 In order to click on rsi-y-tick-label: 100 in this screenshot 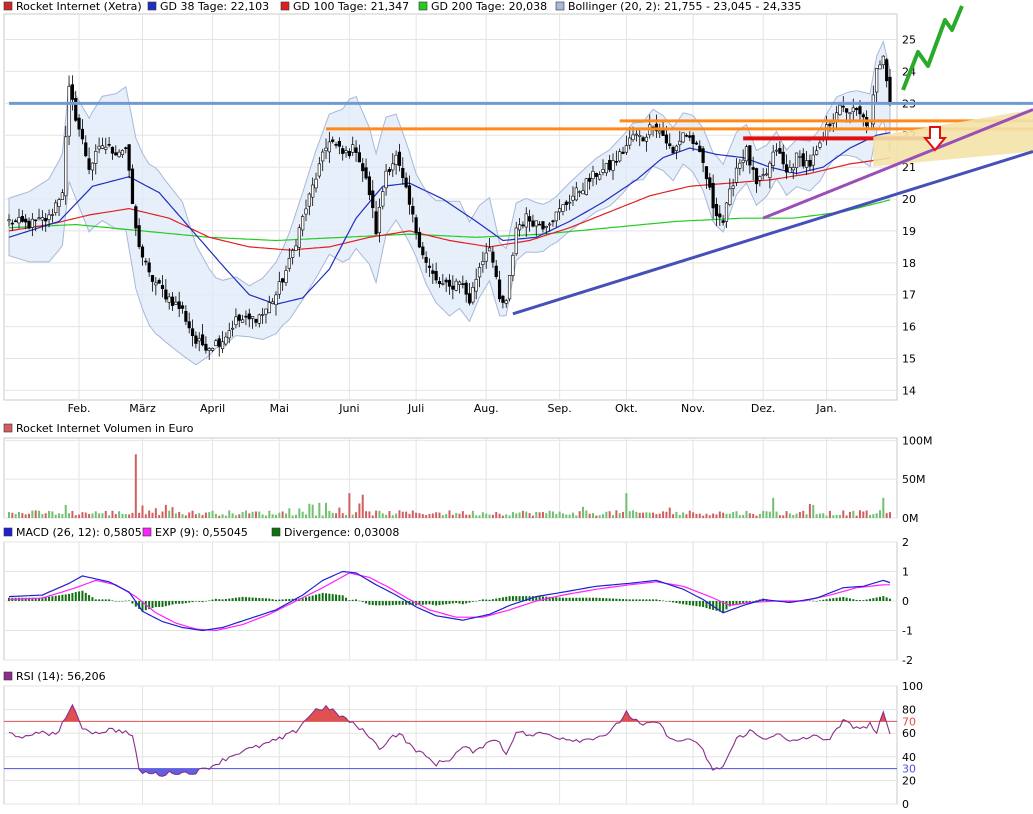, I will do `click(912, 686)`.